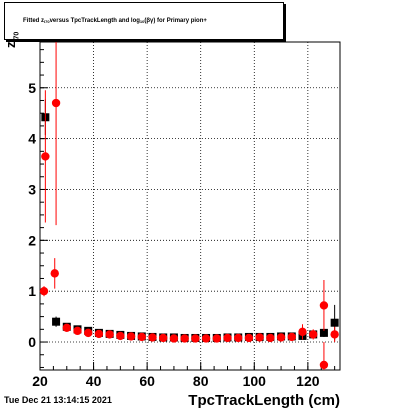  What do you see at coordinates (94, 381) in the screenshot?
I see `x-tick-label: 40` at bounding box center [94, 381].